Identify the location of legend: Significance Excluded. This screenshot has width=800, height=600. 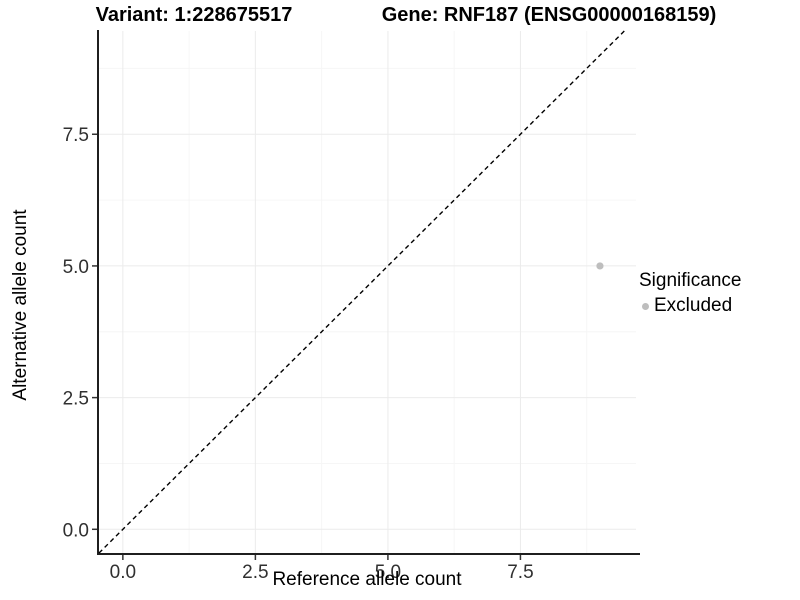
(690, 293).